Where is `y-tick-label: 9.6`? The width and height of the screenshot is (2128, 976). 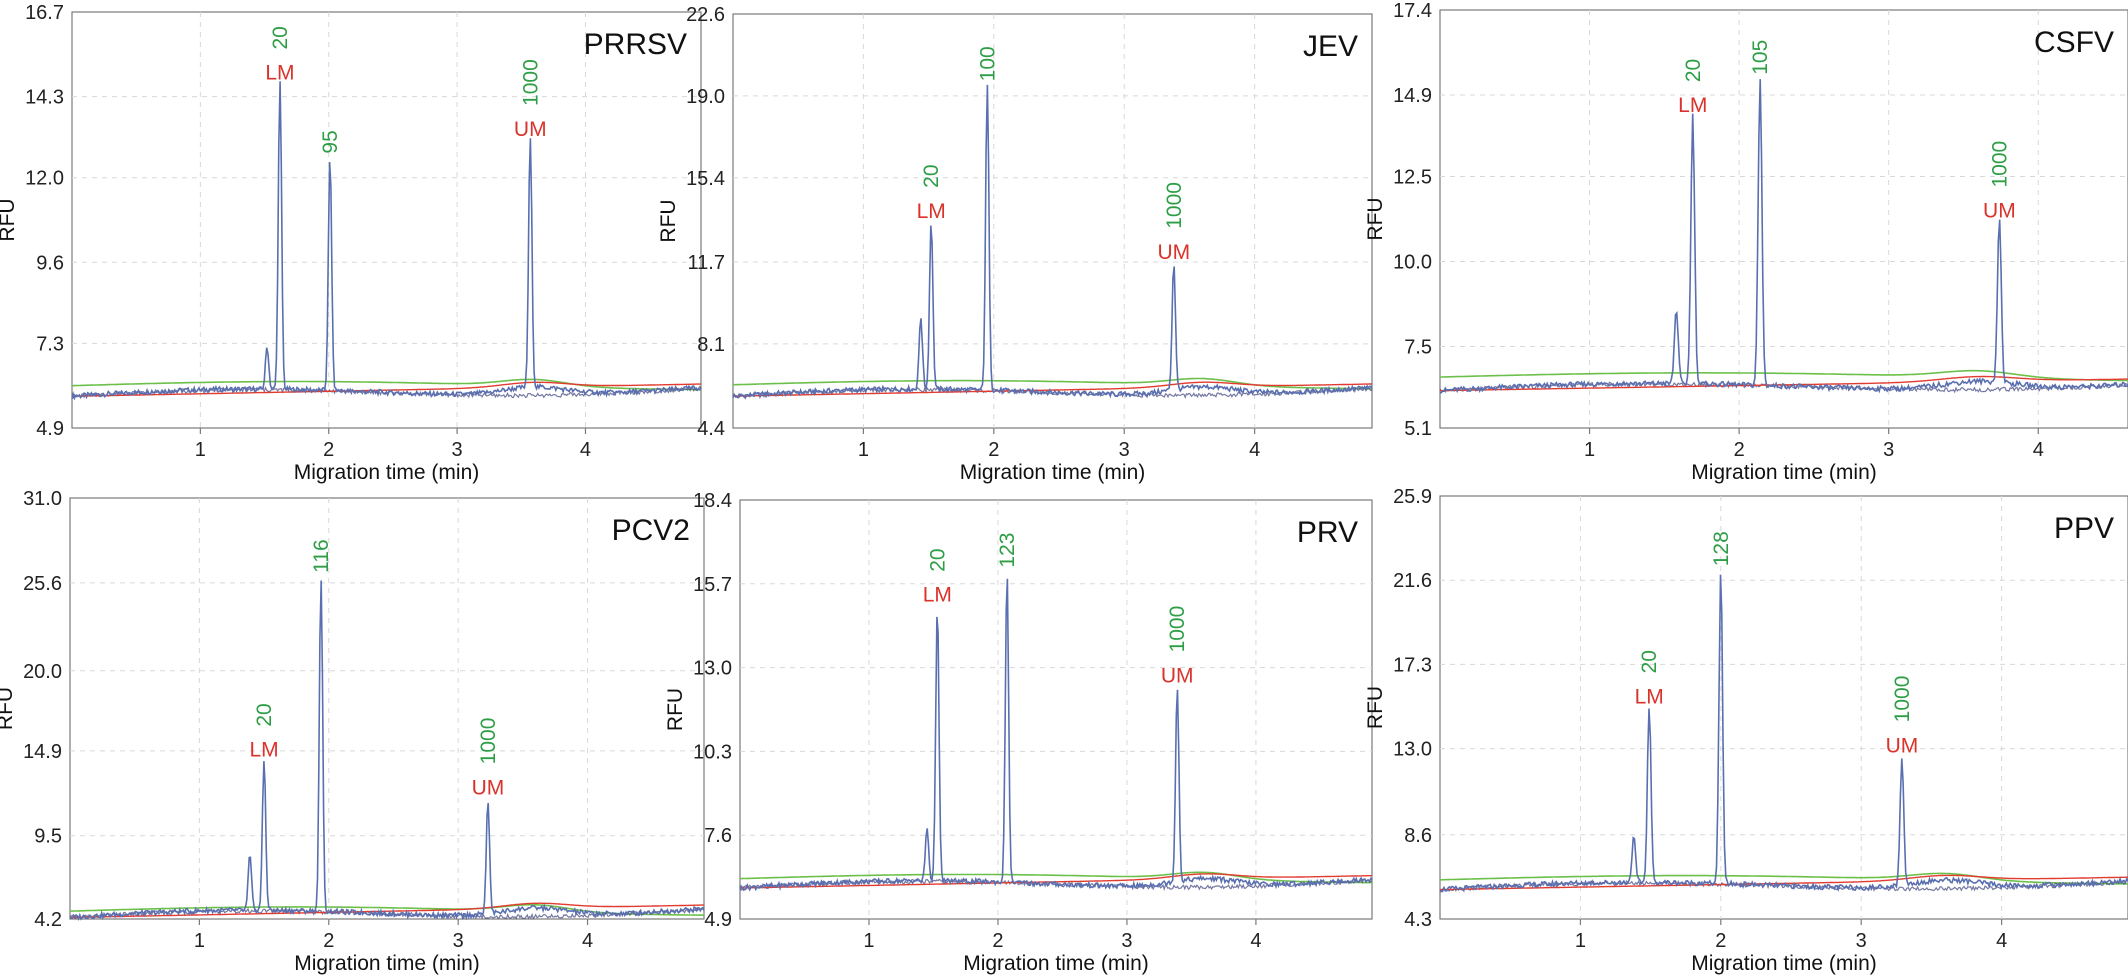 y-tick-label: 9.6 is located at coordinates (50, 263).